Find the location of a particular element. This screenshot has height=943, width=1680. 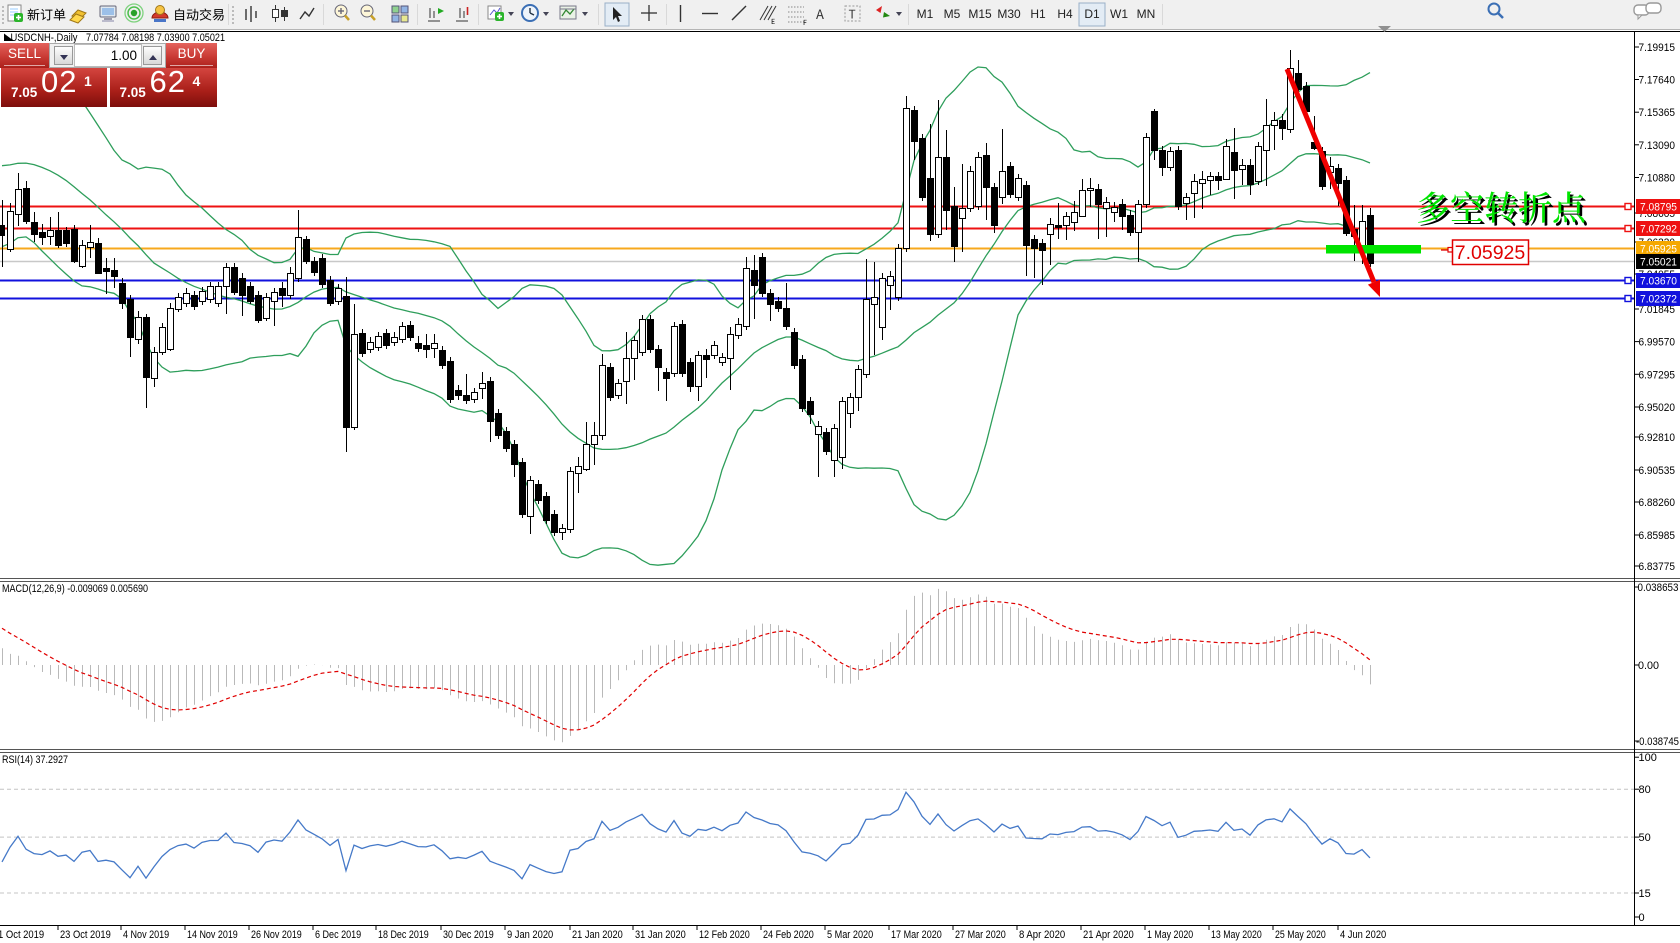

svg-text: M15 is located at coordinates (980, 14).